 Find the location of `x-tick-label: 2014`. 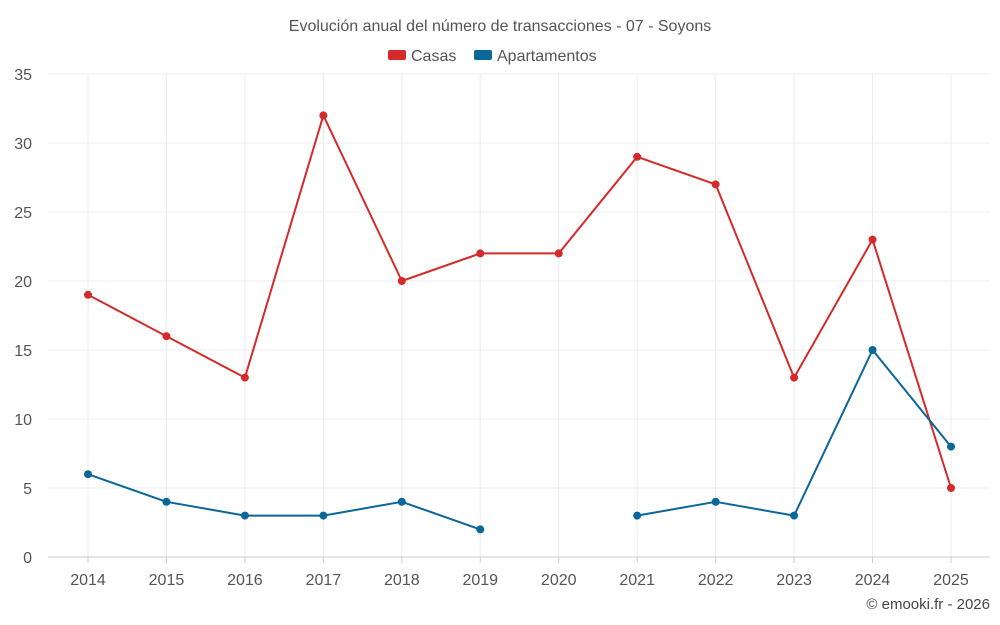

x-tick-label: 2014 is located at coordinates (88, 580).